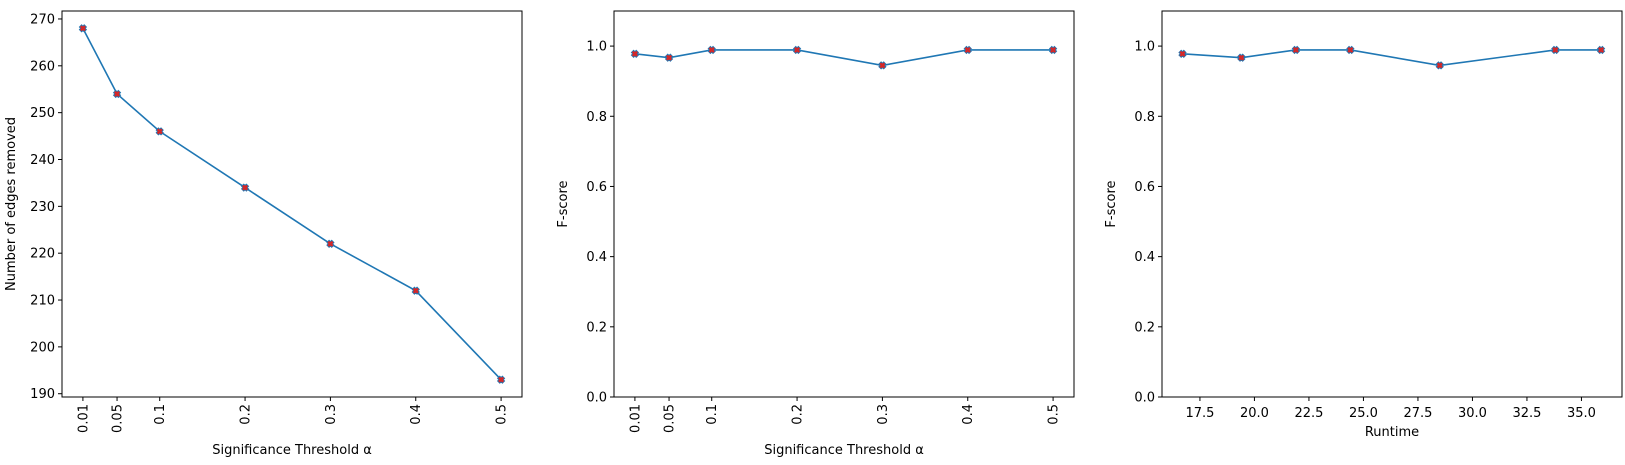  What do you see at coordinates (1254, 413) in the screenshot?
I see `x-tick-label: 20.0` at bounding box center [1254, 413].